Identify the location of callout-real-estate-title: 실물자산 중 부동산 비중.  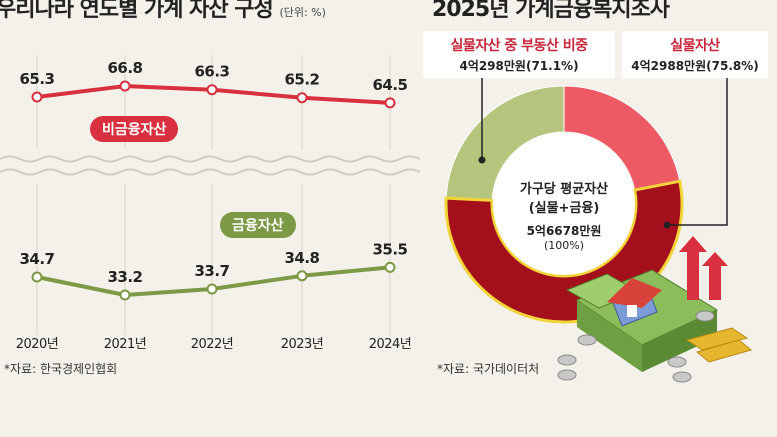
(519, 46).